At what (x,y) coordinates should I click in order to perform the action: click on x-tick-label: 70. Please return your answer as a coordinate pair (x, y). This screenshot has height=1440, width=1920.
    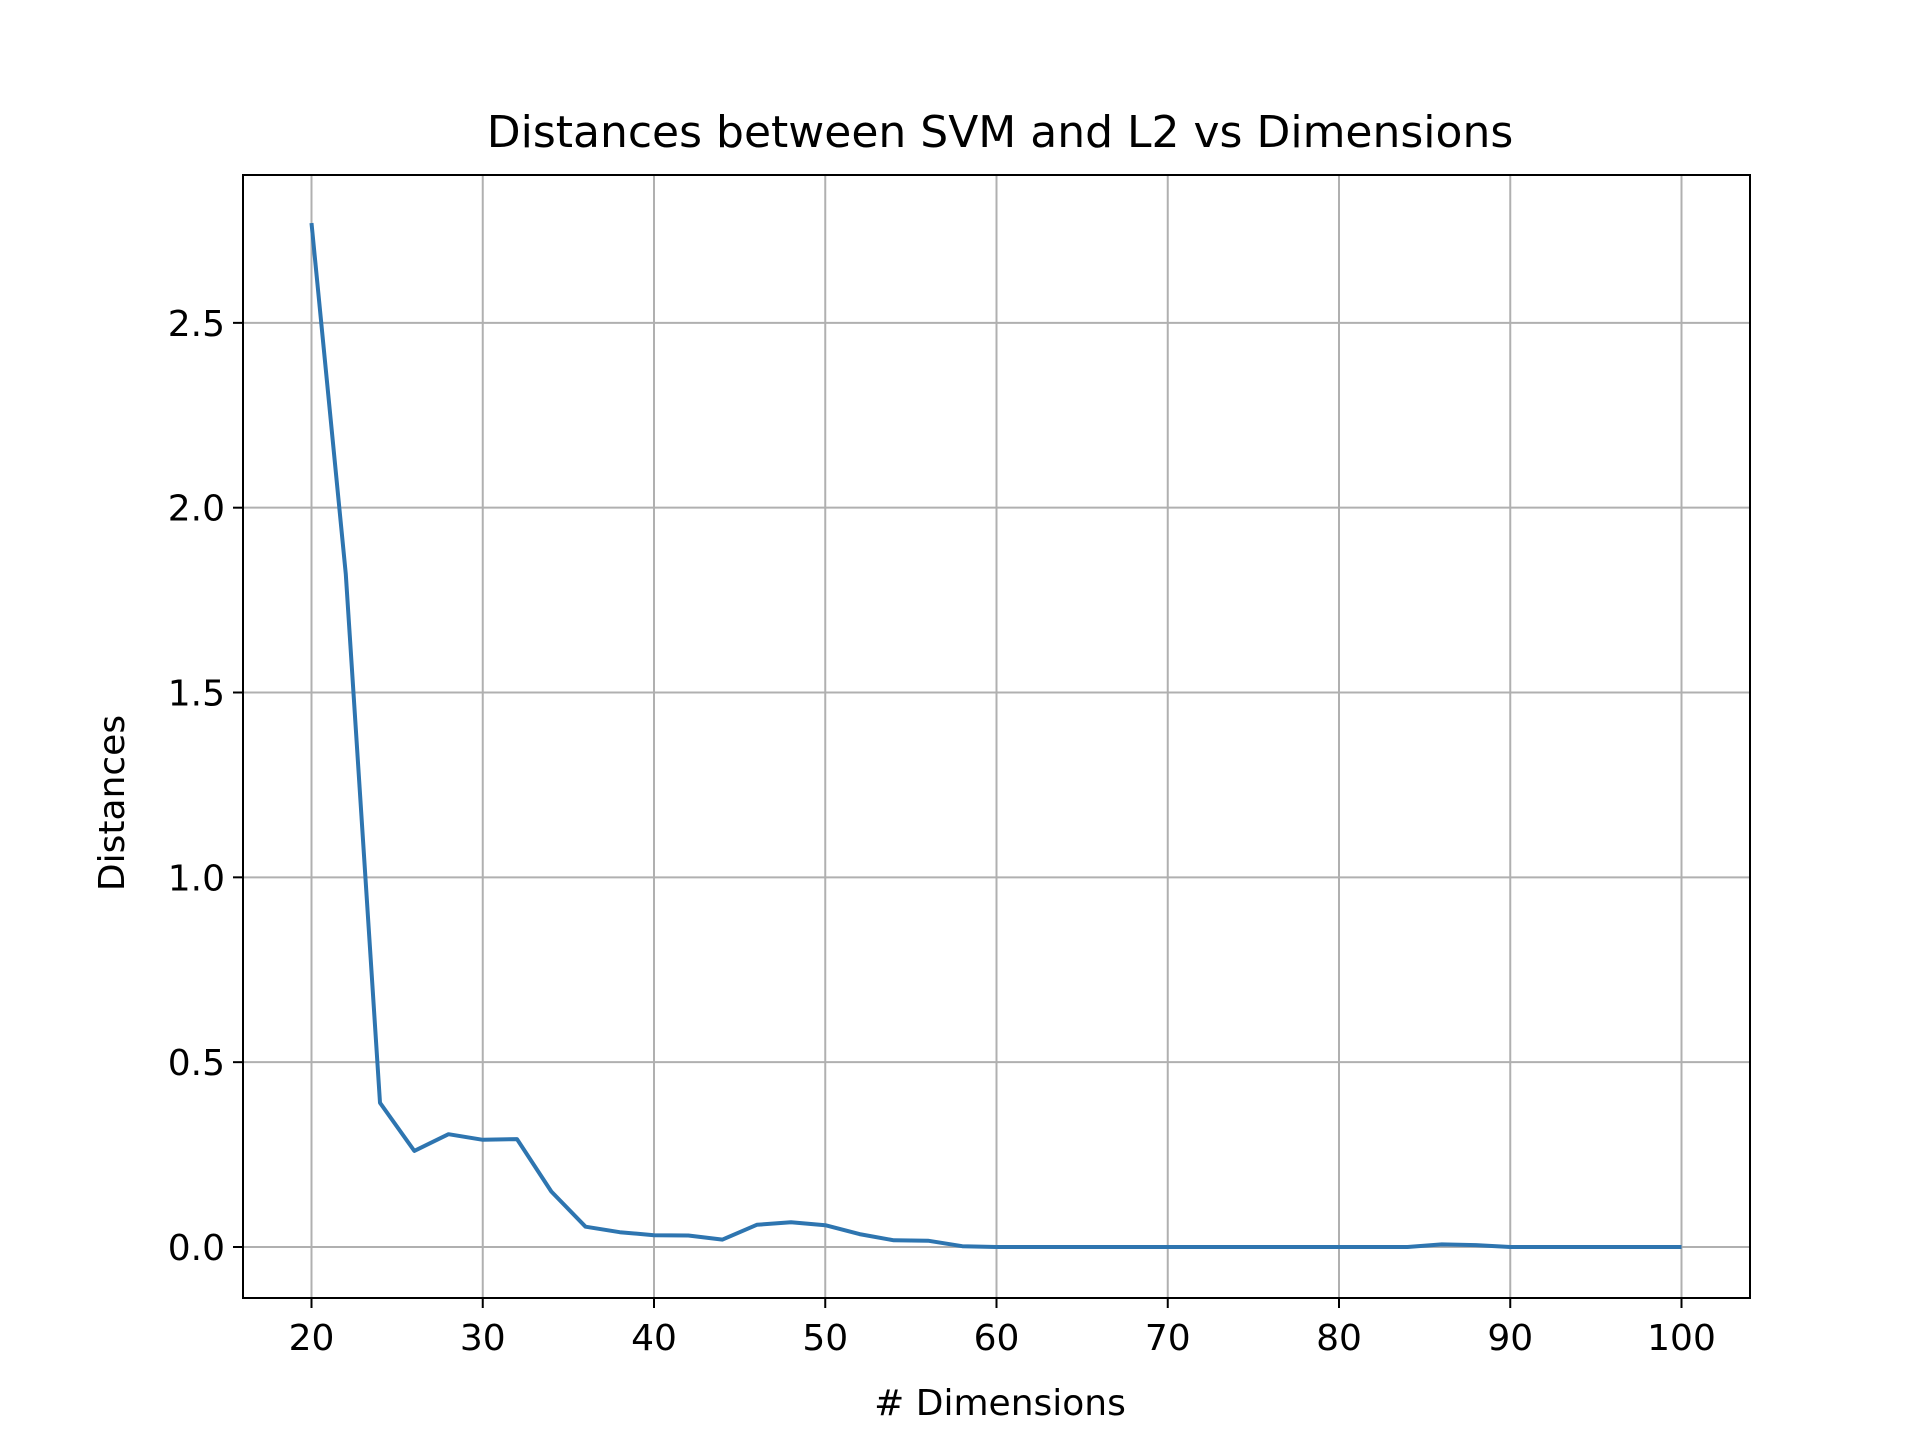
    Looking at the image, I should click on (1168, 1338).